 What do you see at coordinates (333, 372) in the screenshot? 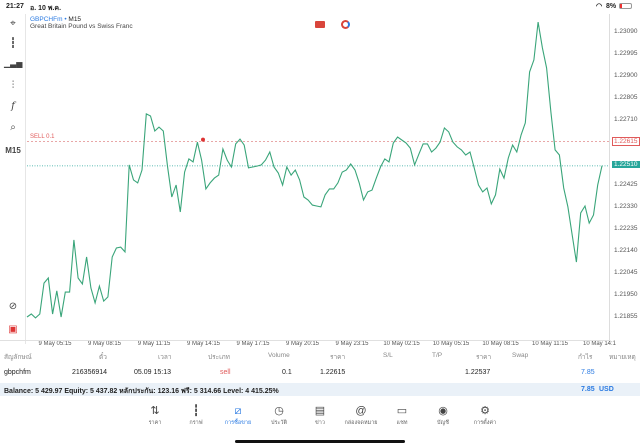
I see `row-open-price: 1.22615` at bounding box center [333, 372].